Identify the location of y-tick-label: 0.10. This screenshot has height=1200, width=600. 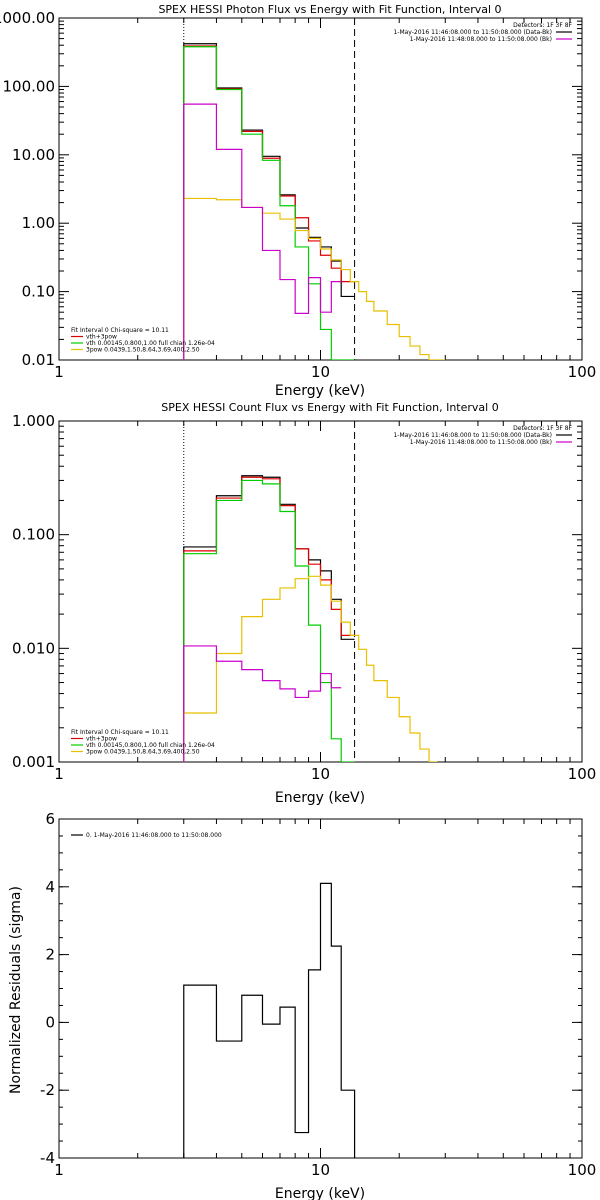
(38, 292).